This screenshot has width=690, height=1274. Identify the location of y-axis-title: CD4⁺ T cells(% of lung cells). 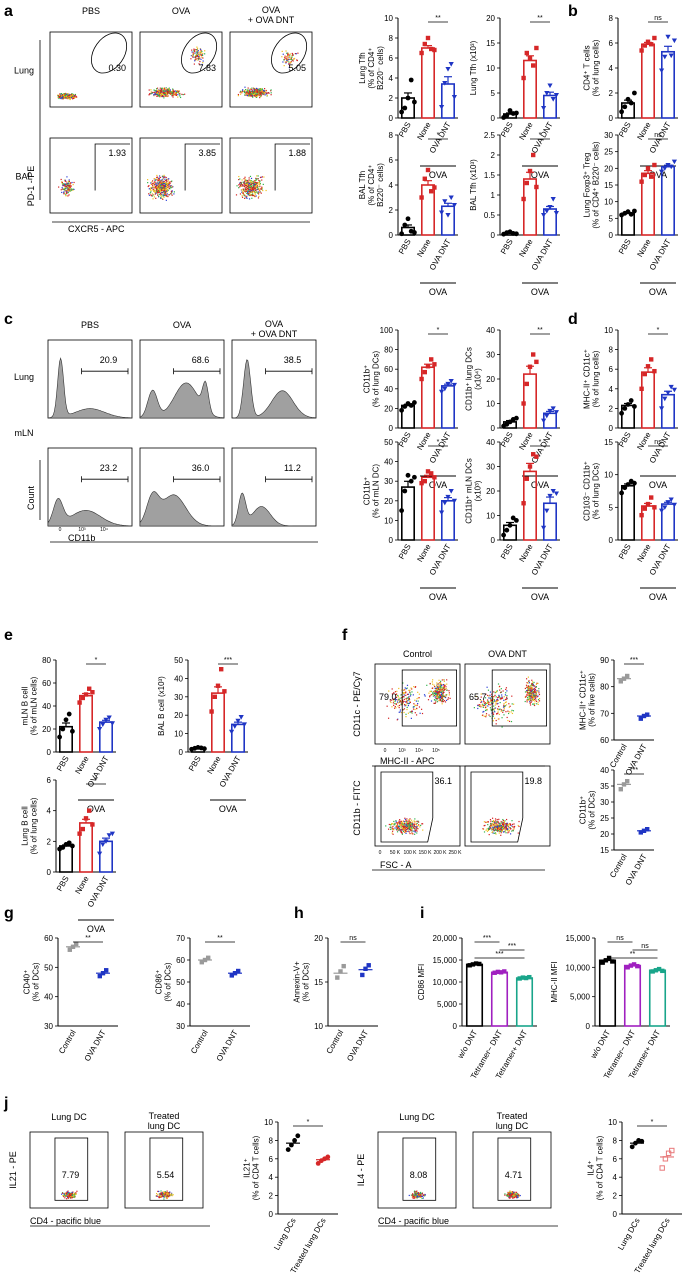
(592, 67).